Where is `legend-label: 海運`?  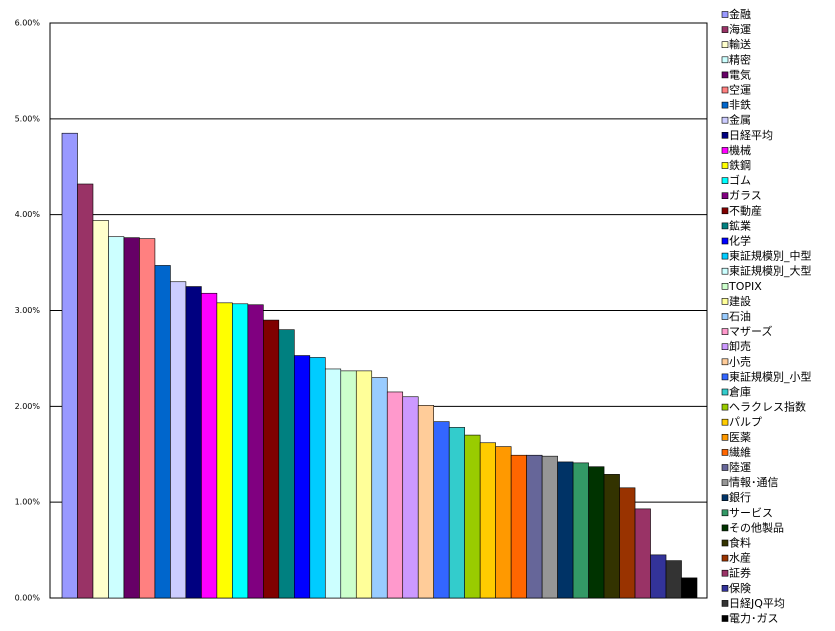 legend-label: 海運 is located at coordinates (740, 29).